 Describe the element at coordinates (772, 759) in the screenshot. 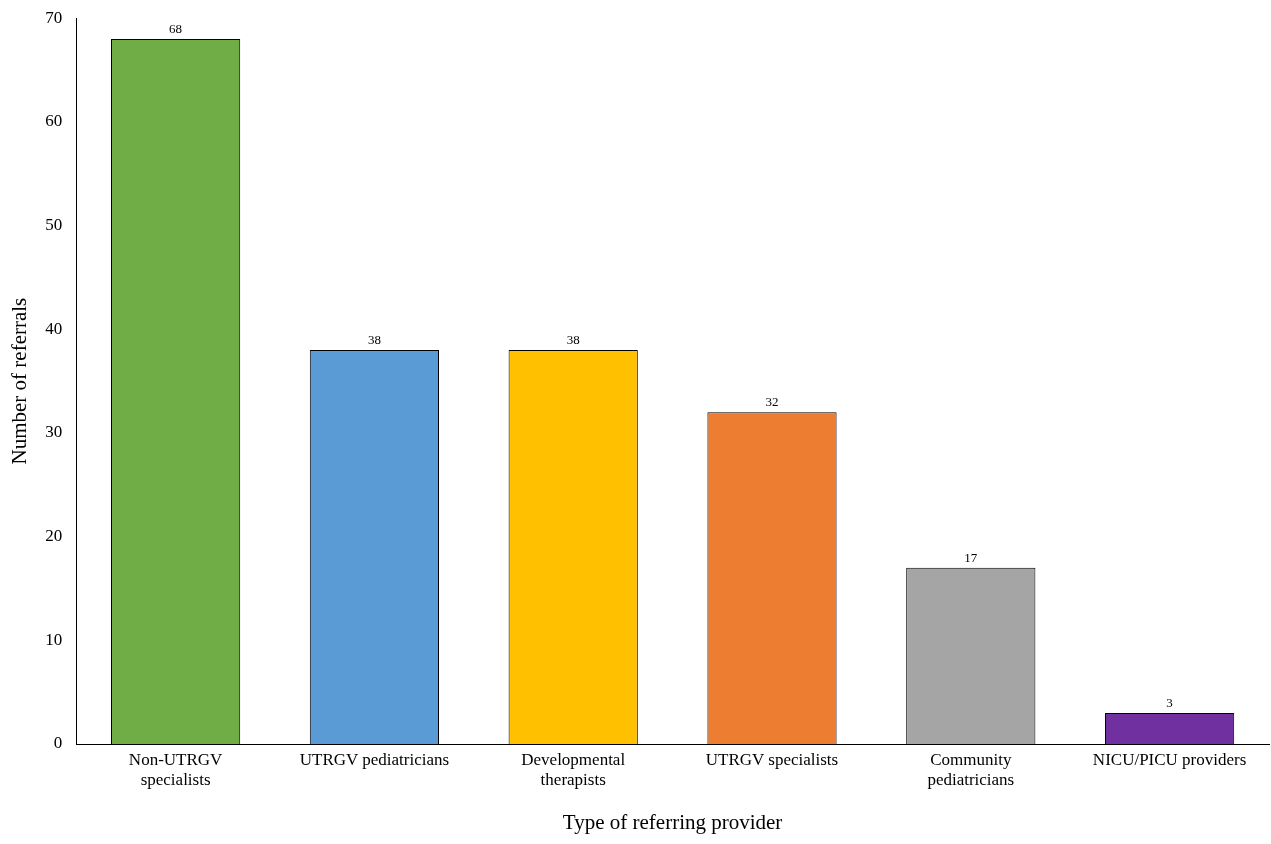

I see `x-tick-label: UTRGV specialists` at that location.